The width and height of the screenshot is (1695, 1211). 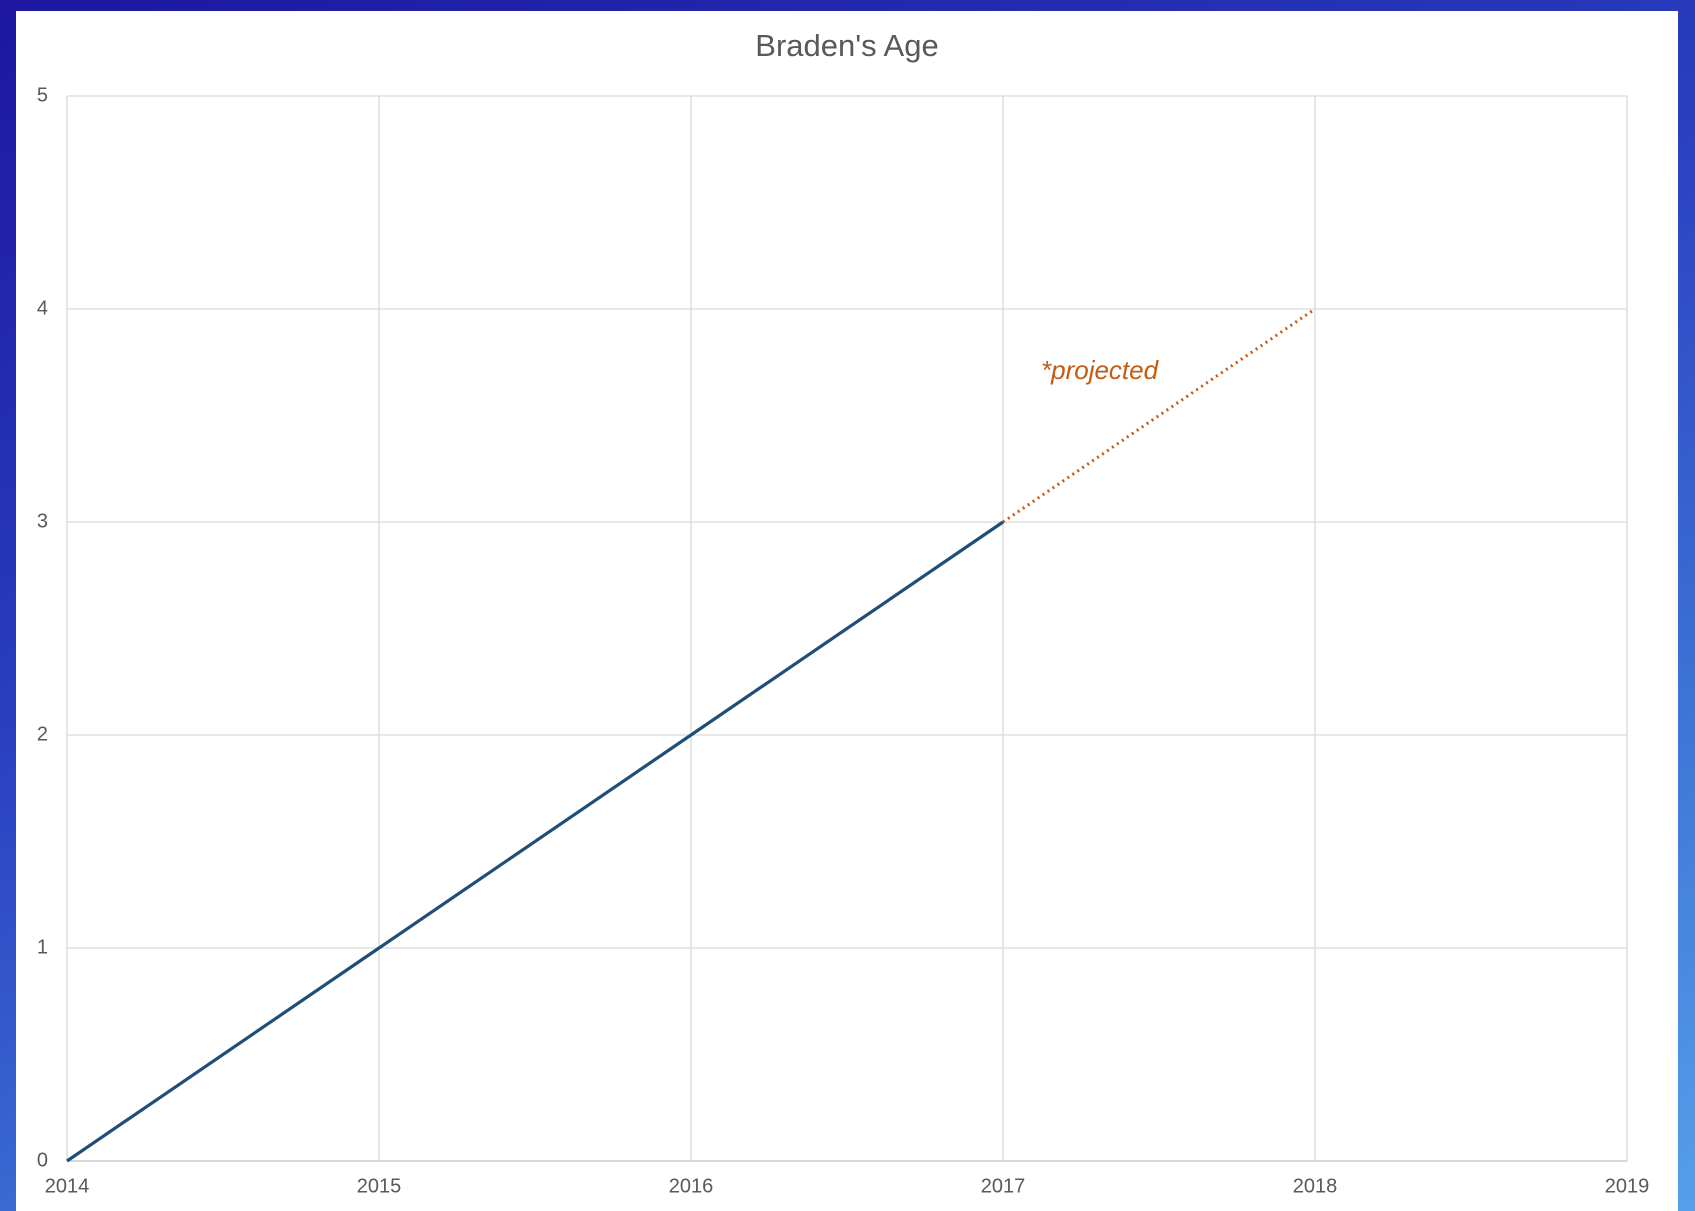 What do you see at coordinates (1159, 415) in the screenshot?
I see `series-line` at bounding box center [1159, 415].